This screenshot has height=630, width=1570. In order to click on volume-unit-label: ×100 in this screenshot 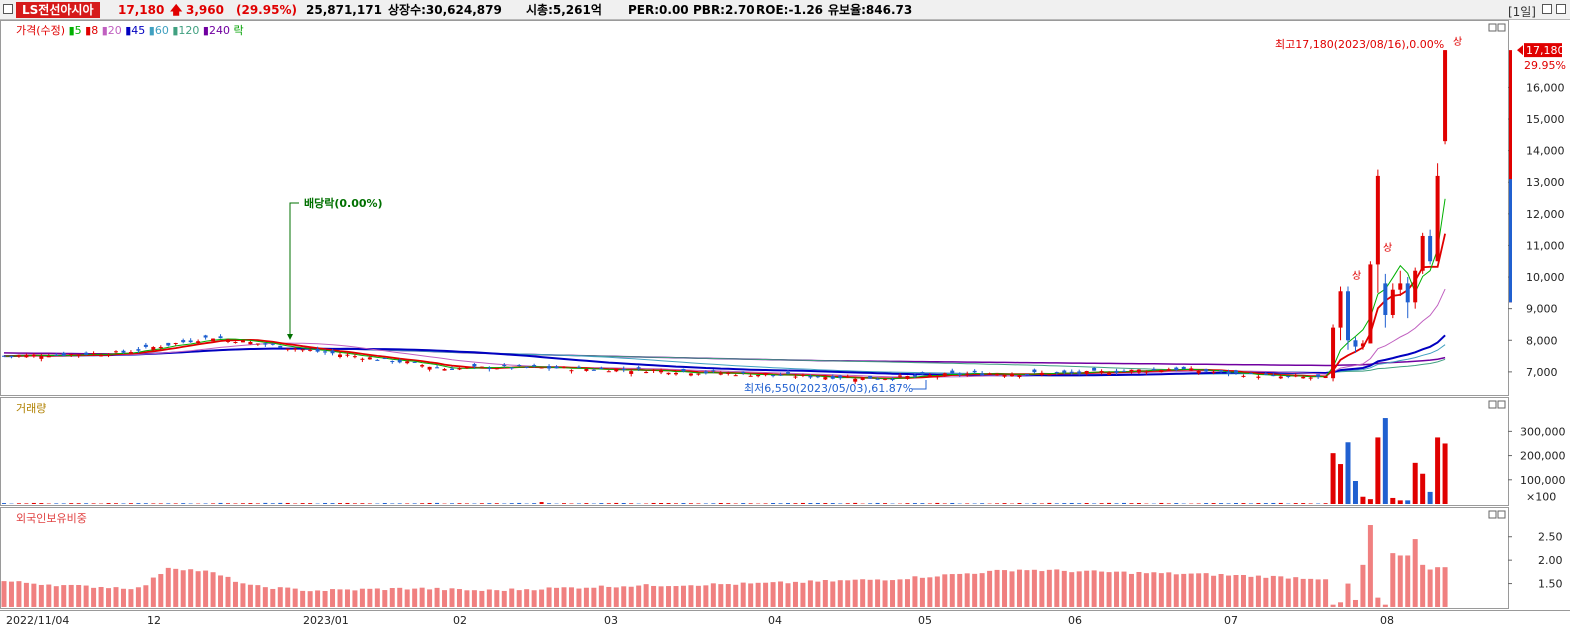, I will do `click(1541, 497)`.